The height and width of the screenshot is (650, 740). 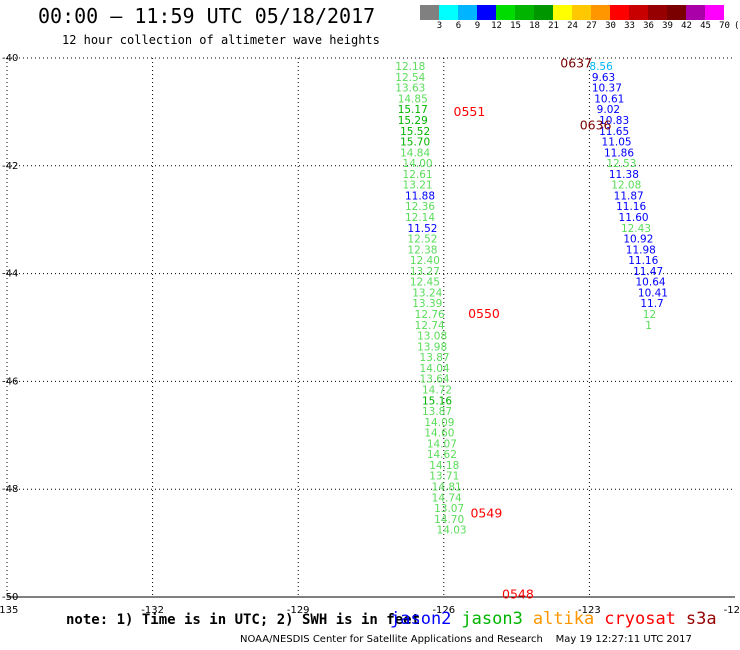 I want to click on wave-height-label: 14.03, so click(x=452, y=531).